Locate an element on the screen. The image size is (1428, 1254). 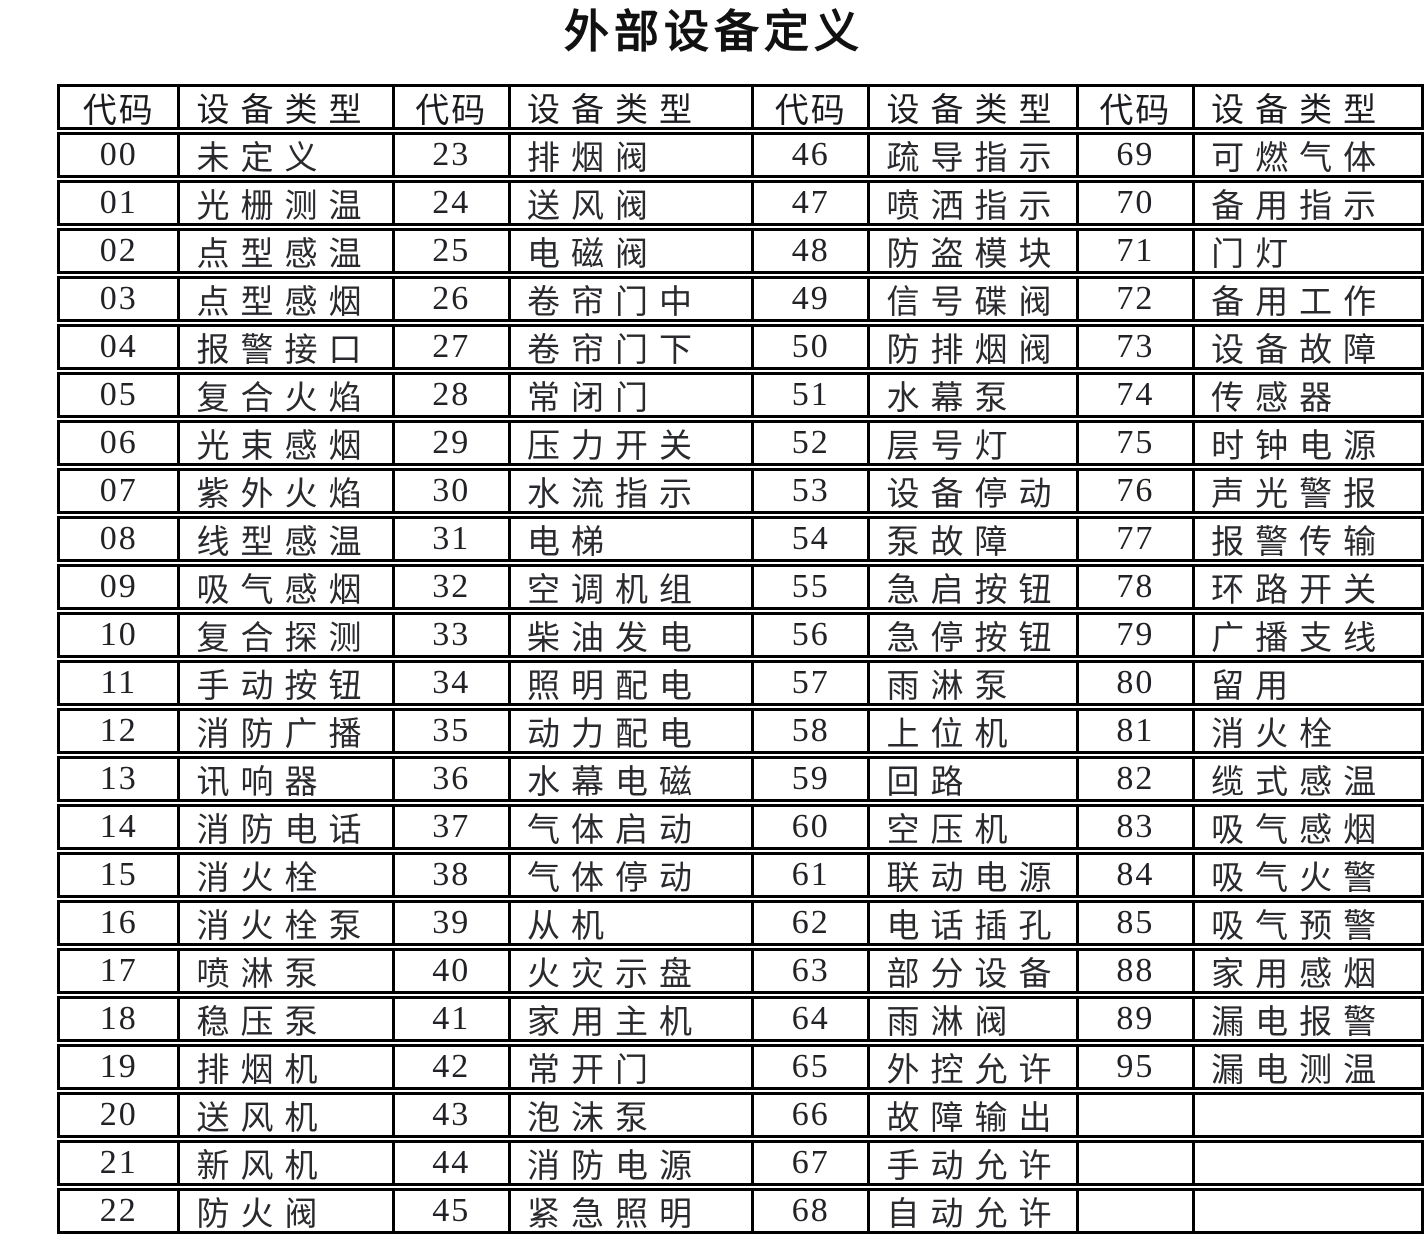
device-code-cell: 50 is located at coordinates (809, 347).